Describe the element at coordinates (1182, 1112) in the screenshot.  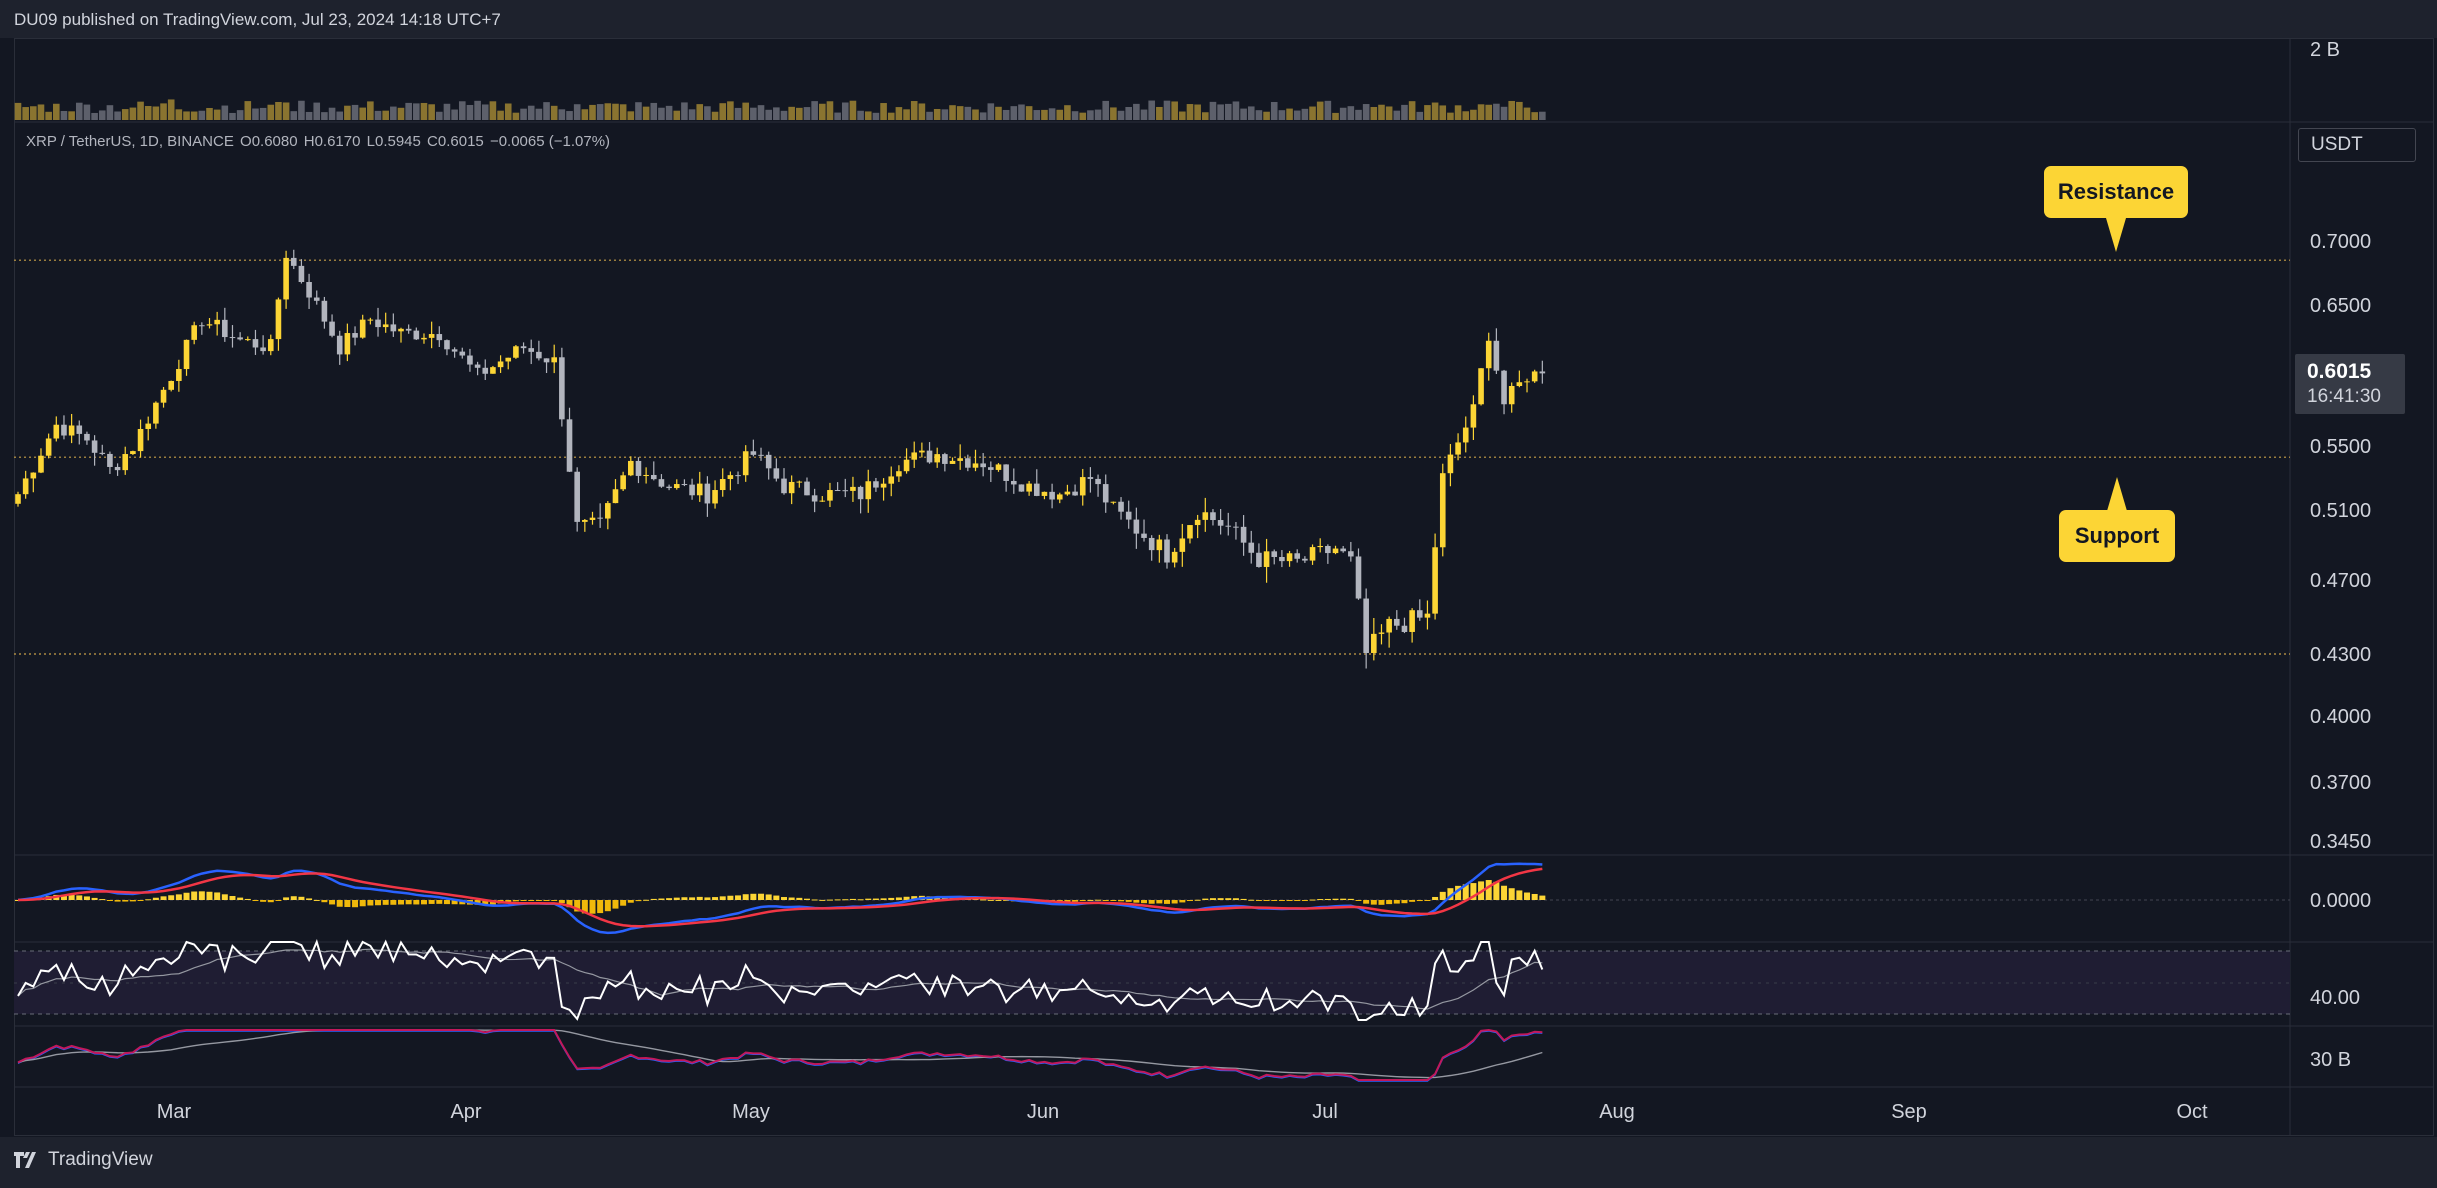
I see `time-axis: Mar Apr May Jun Jul Aug Sep Oct` at that location.